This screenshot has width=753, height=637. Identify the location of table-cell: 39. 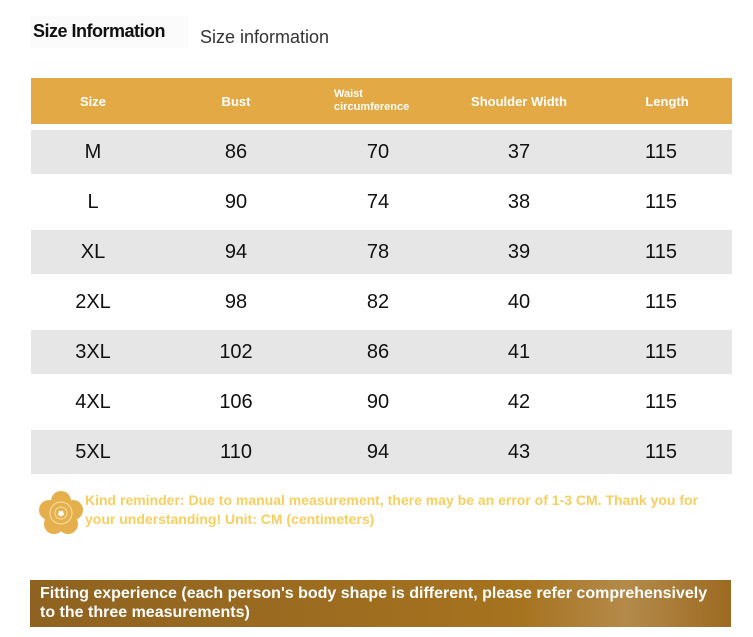
(519, 252).